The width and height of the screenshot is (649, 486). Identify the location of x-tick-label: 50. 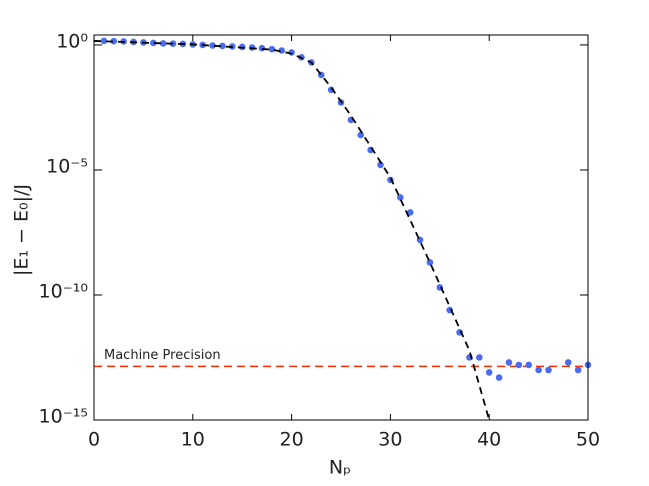
(588, 440).